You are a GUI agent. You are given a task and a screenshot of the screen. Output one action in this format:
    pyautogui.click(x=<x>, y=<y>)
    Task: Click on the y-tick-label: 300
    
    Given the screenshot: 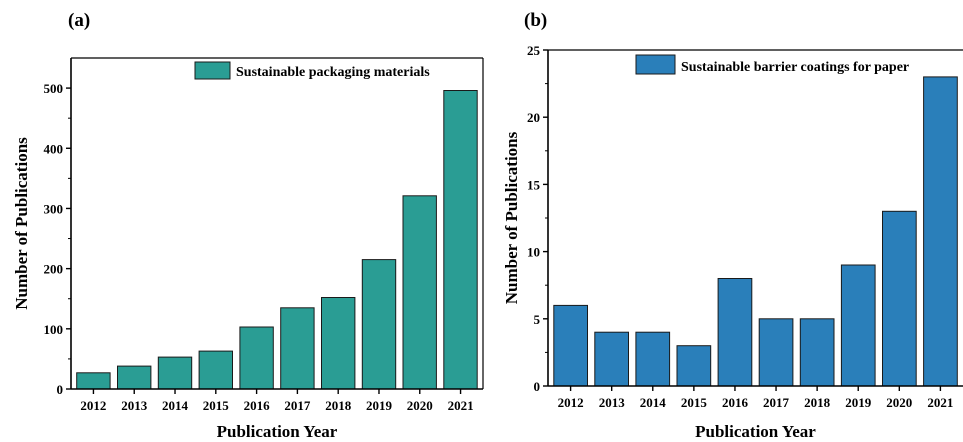 What is the action you would take?
    pyautogui.click(x=54, y=208)
    